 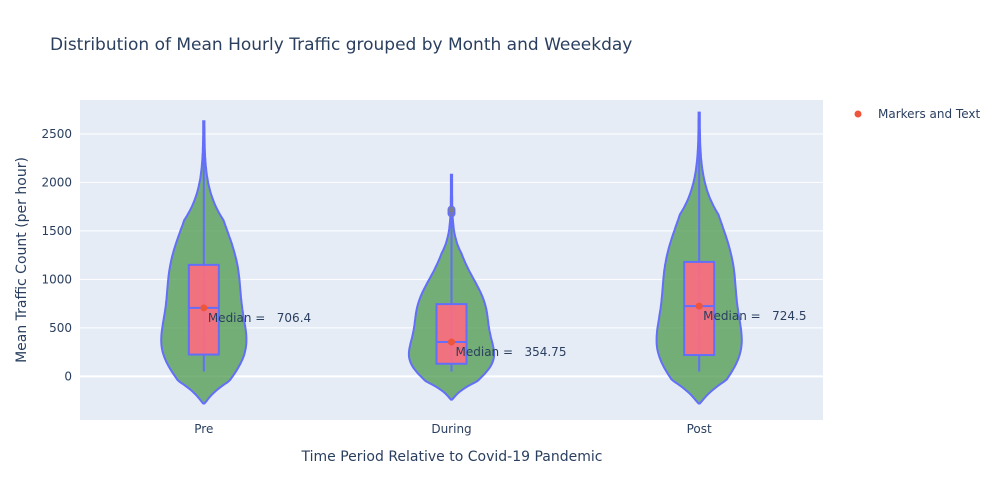 I want to click on y-tick-labels: 0 500 1000 1500 2000 2500, so click(x=56, y=255).